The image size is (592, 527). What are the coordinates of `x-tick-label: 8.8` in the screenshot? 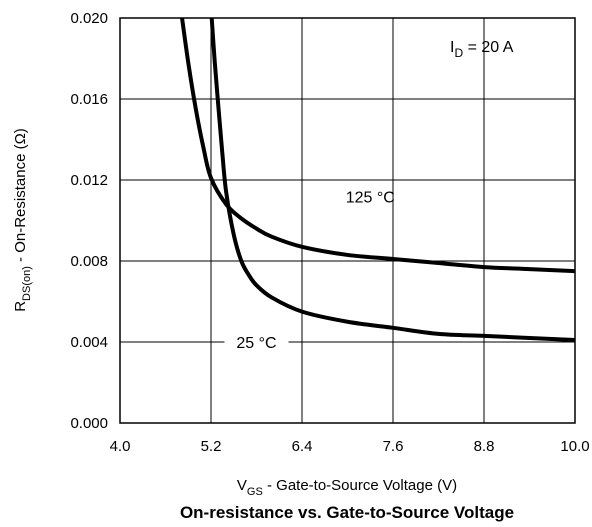 It's located at (484, 446).